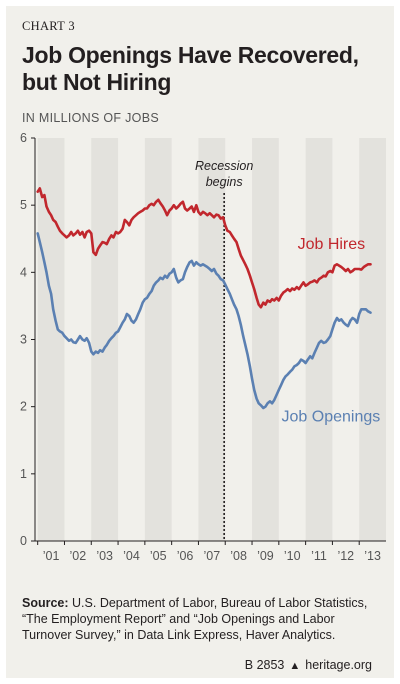 The width and height of the screenshot is (400, 684). I want to click on x-tick-label: ’04, so click(131, 556).